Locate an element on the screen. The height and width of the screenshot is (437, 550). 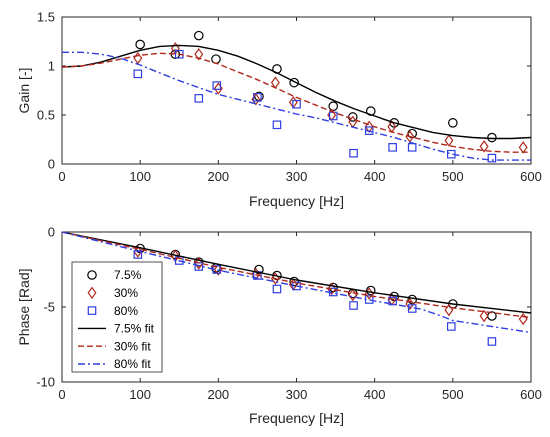
legend-box is located at coordinates (117, 317).